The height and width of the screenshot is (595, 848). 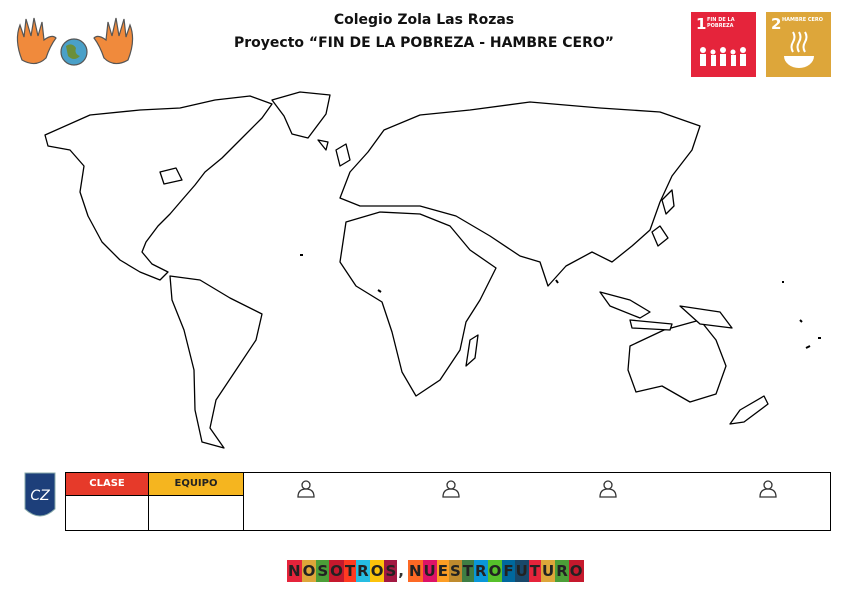 I want to click on goal-number: 2, so click(x=776, y=24).